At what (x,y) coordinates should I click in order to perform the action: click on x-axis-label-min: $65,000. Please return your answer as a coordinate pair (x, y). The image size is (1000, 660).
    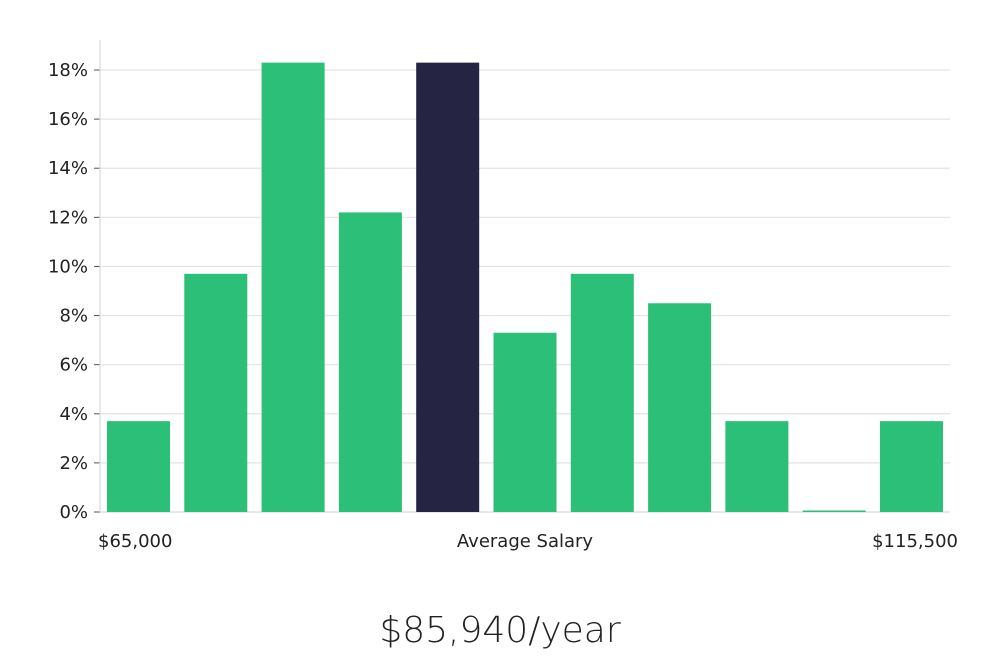
    Looking at the image, I should click on (135, 541).